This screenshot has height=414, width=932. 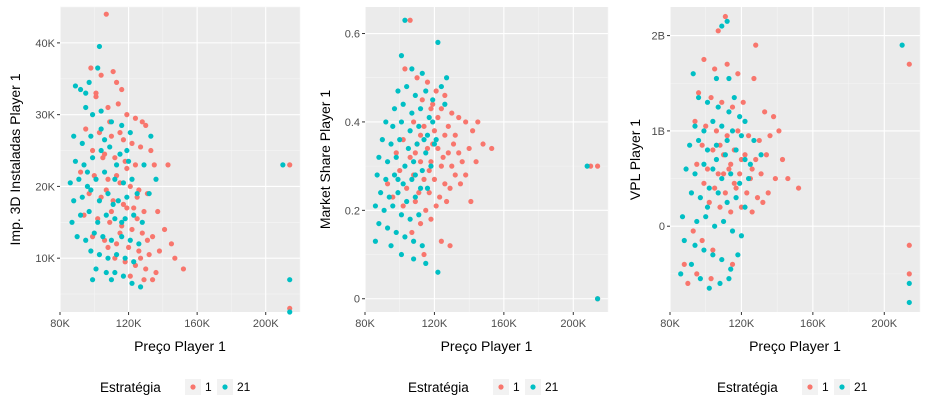 I want to click on y-tick-label: 30K, so click(x=45, y=116).